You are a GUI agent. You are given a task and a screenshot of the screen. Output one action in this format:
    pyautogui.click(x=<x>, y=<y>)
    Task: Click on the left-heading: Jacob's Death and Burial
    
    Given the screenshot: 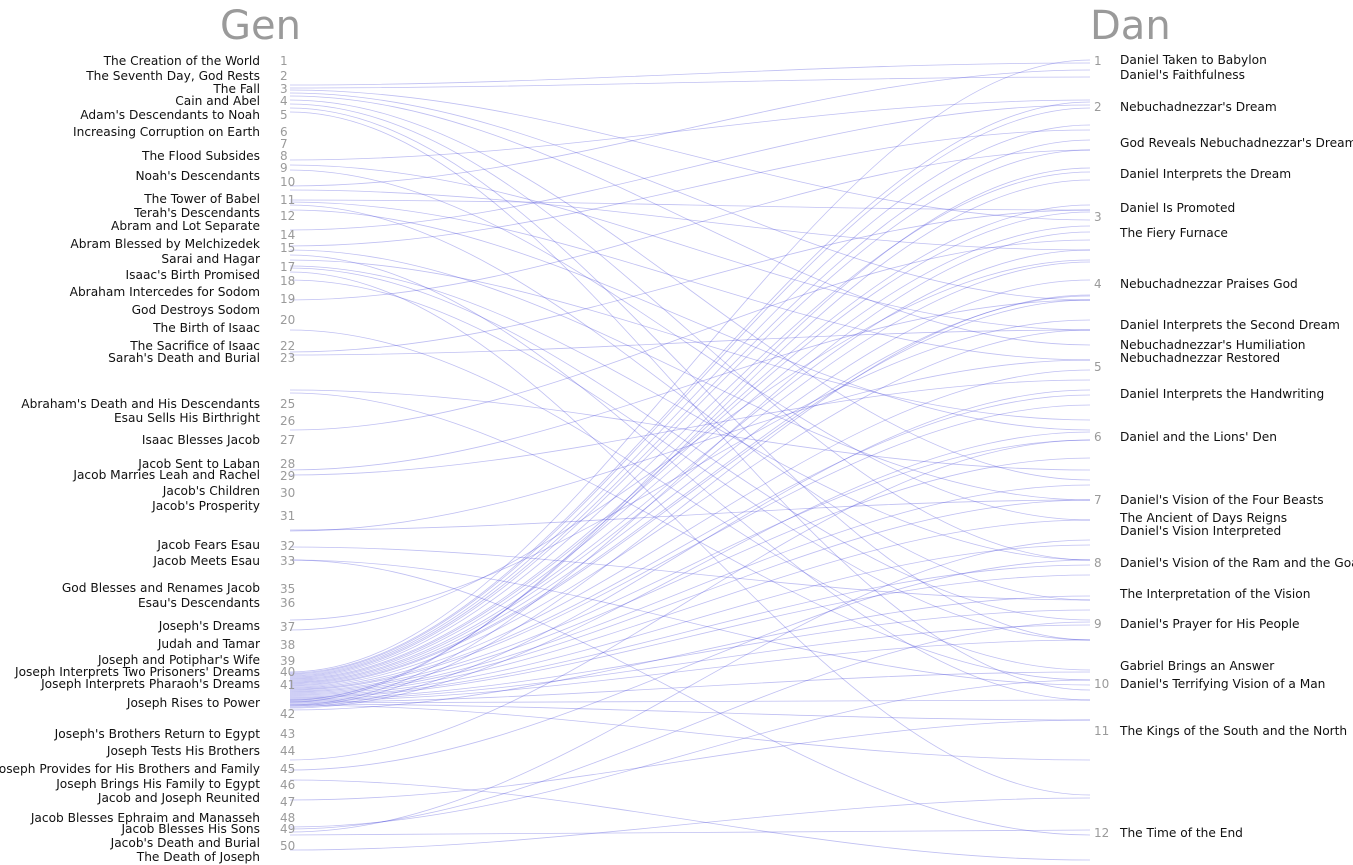 What is the action you would take?
    pyautogui.click(x=185, y=843)
    